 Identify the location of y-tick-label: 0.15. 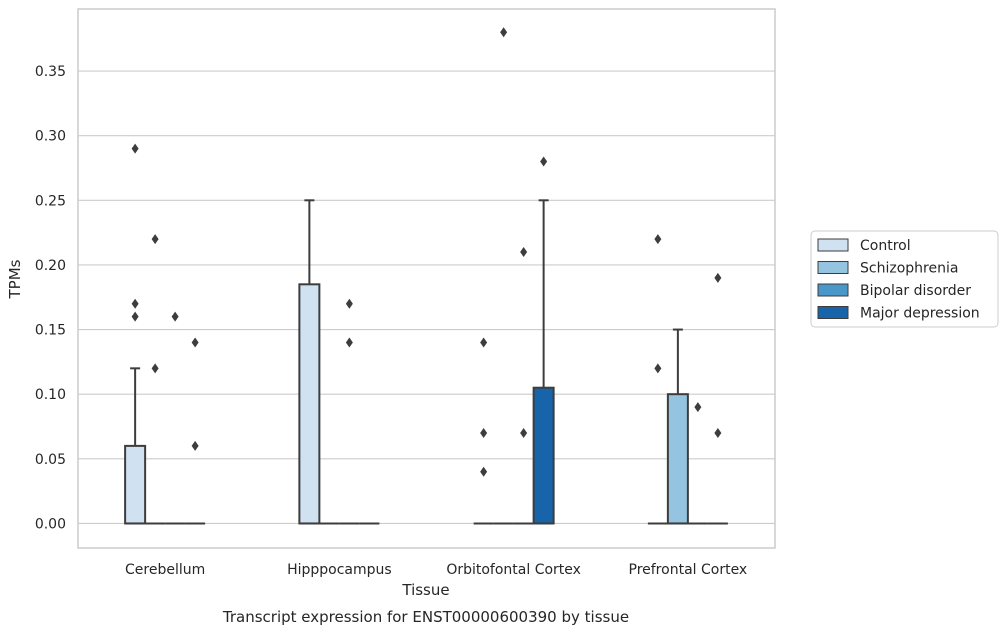
(50, 331).